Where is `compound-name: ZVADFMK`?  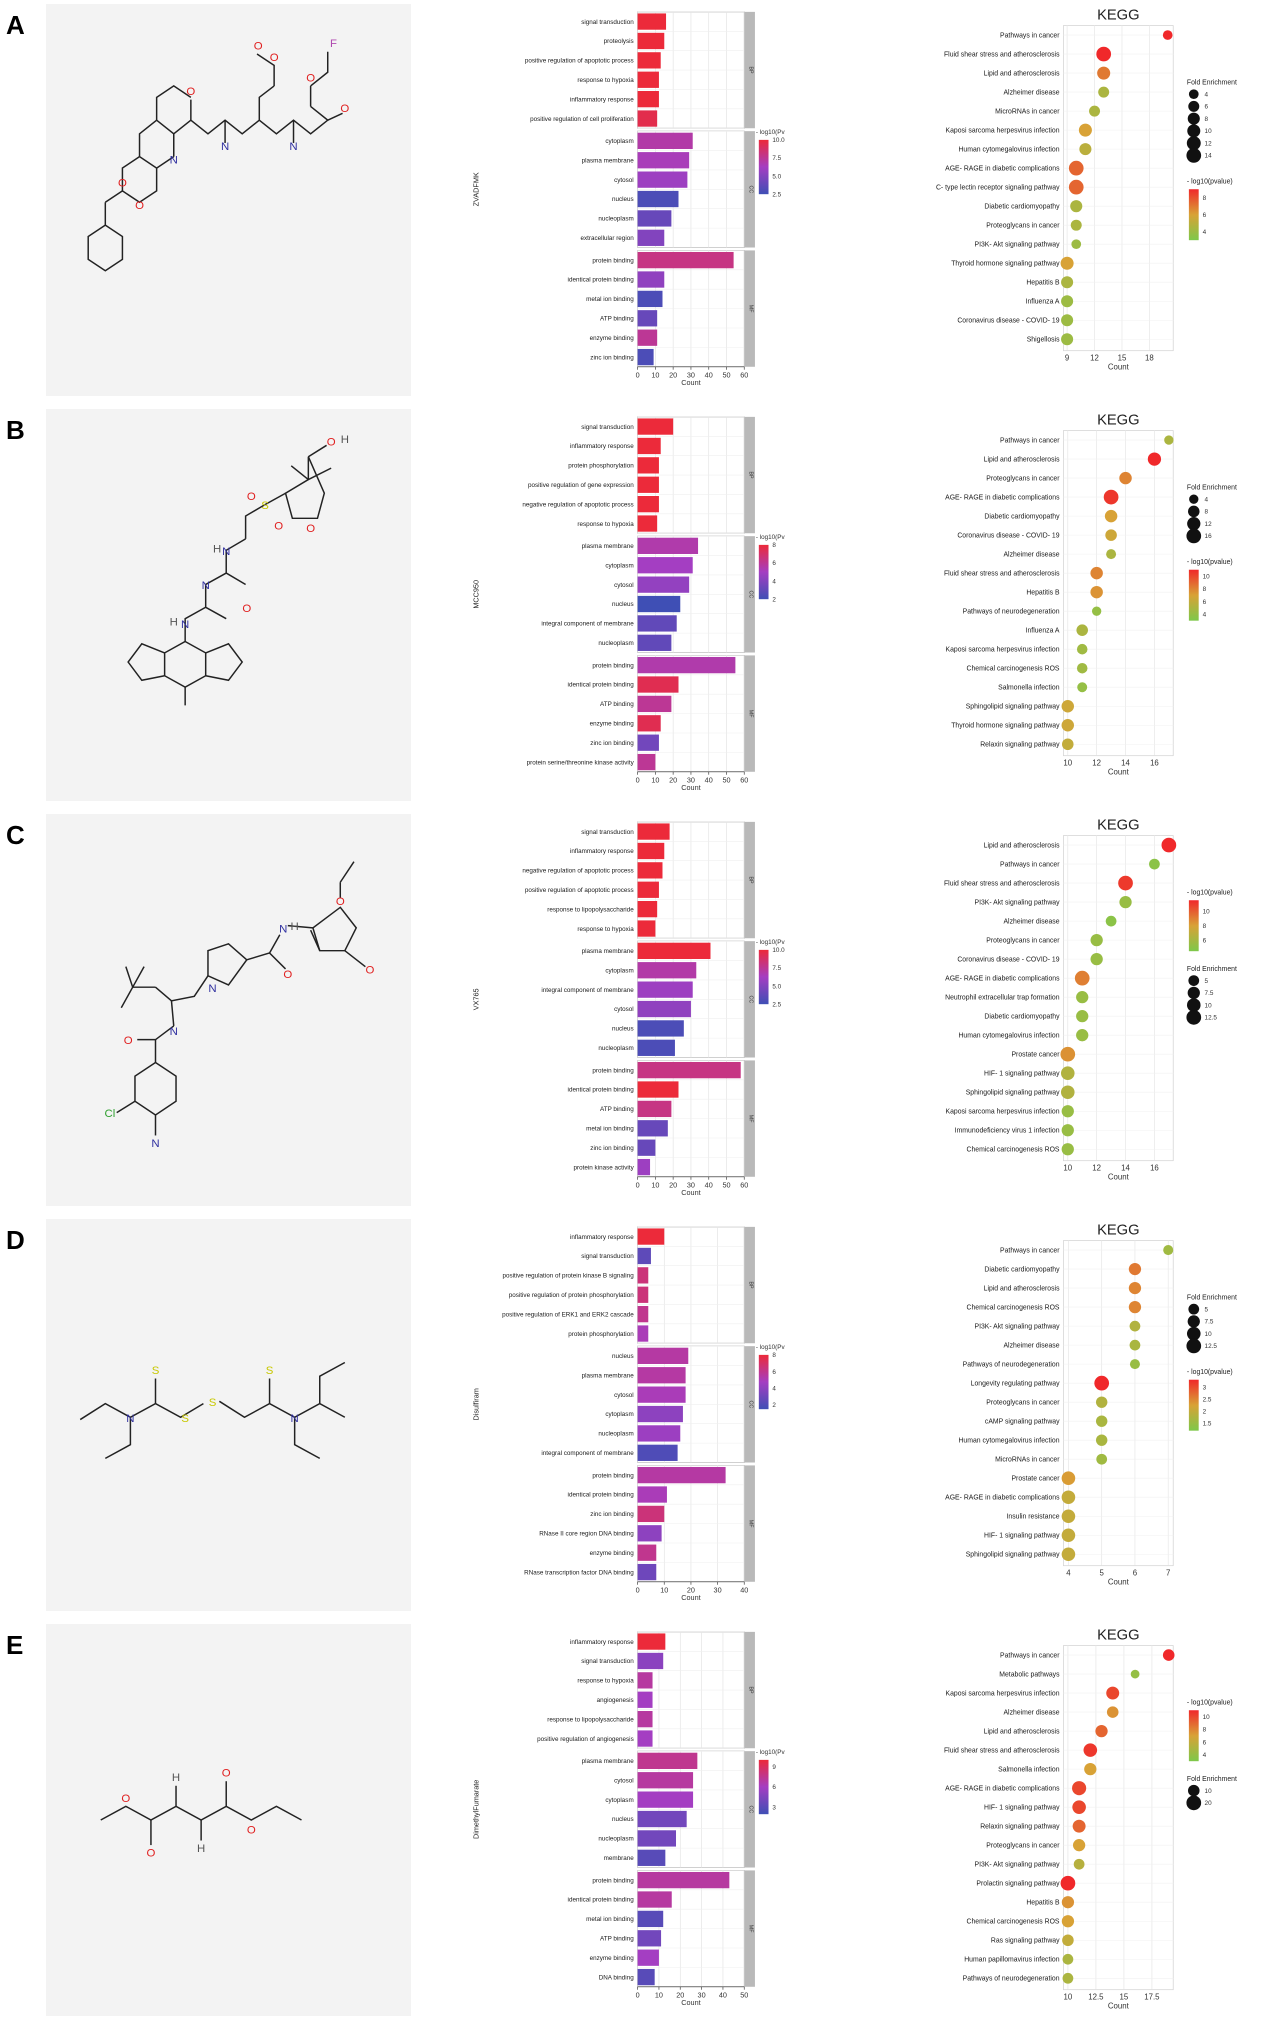 compound-name: ZVADFMK is located at coordinates (476, 189).